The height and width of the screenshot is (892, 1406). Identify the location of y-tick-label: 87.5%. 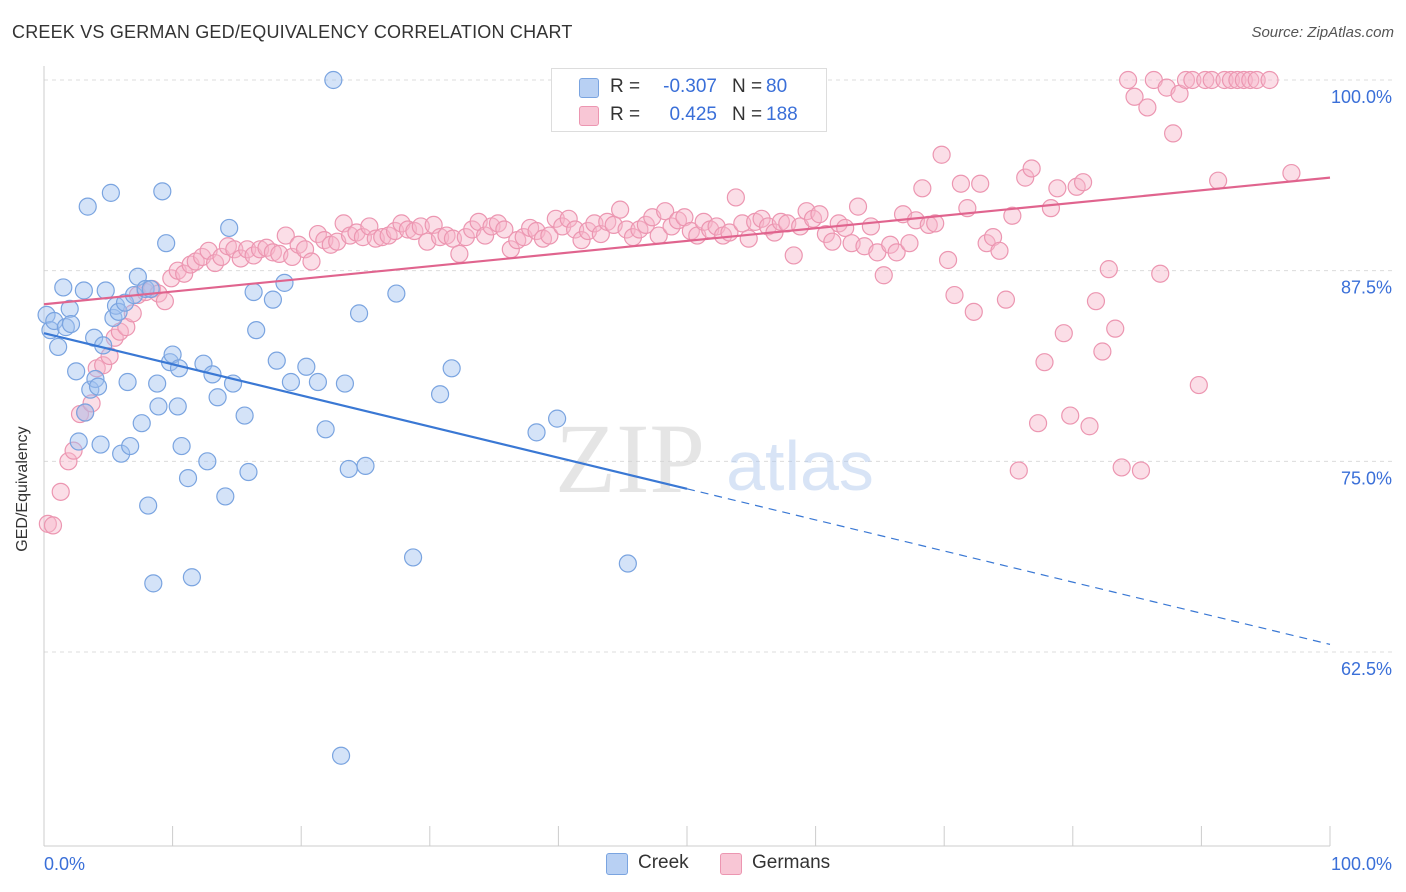
(1366, 288).